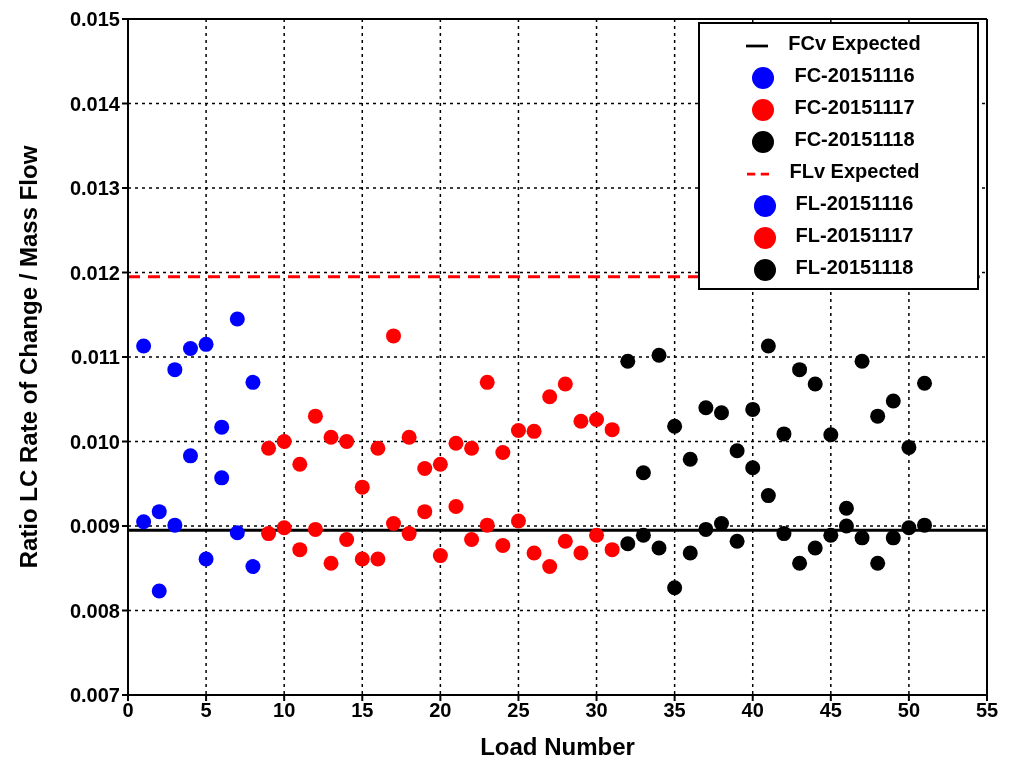 The width and height of the screenshot is (1012, 773). I want to click on y-tick-label: 0.011, so click(95, 357).